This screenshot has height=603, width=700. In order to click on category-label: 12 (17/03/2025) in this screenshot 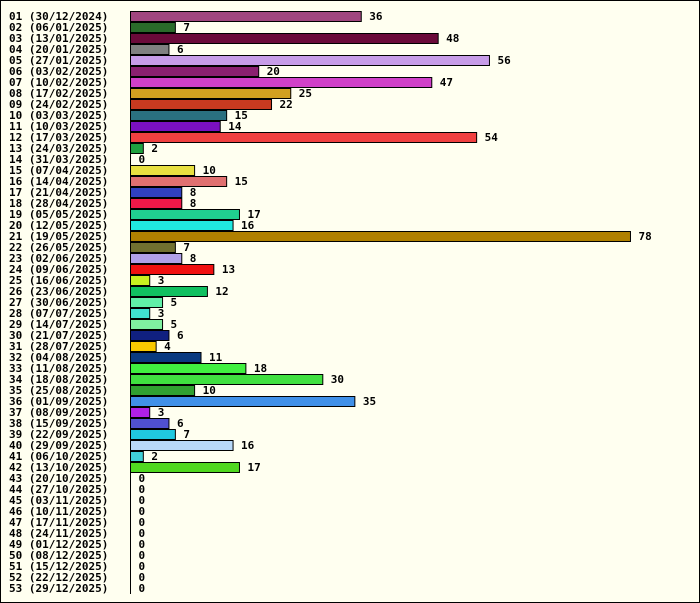, I will do `click(58, 137)`.